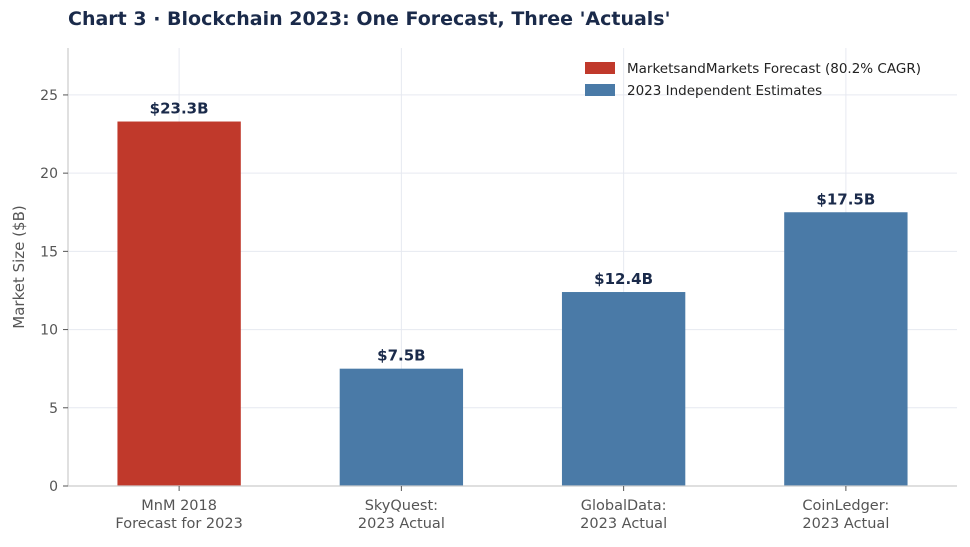  I want to click on y-tick-label: 15, so click(49, 252).